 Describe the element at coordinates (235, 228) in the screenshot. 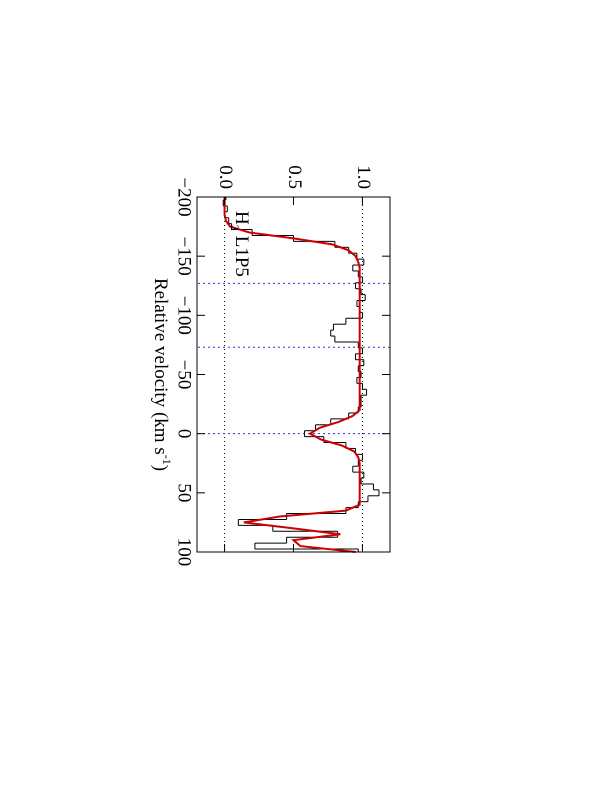

I see `annotation-sub: 2` at that location.